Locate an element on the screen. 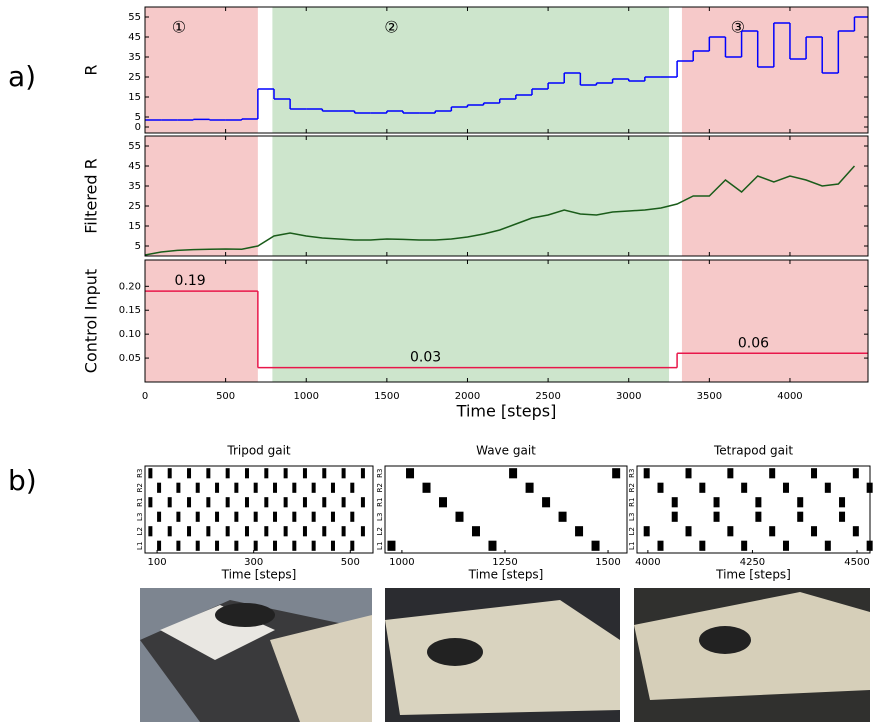 This screenshot has height=724, width=873. x-tick-label: 0 is located at coordinates (145, 396).